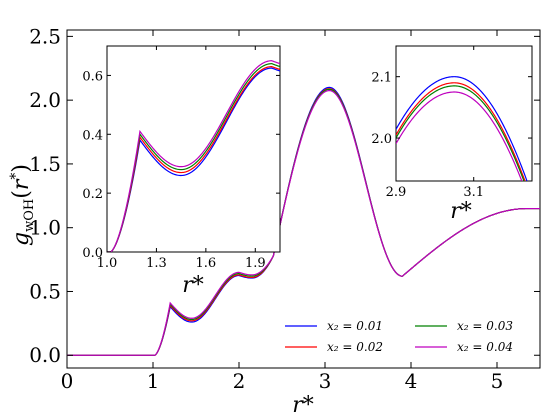  Describe the element at coordinates (156, 263) in the screenshot. I see `x-tick-label: 1.3` at that location.